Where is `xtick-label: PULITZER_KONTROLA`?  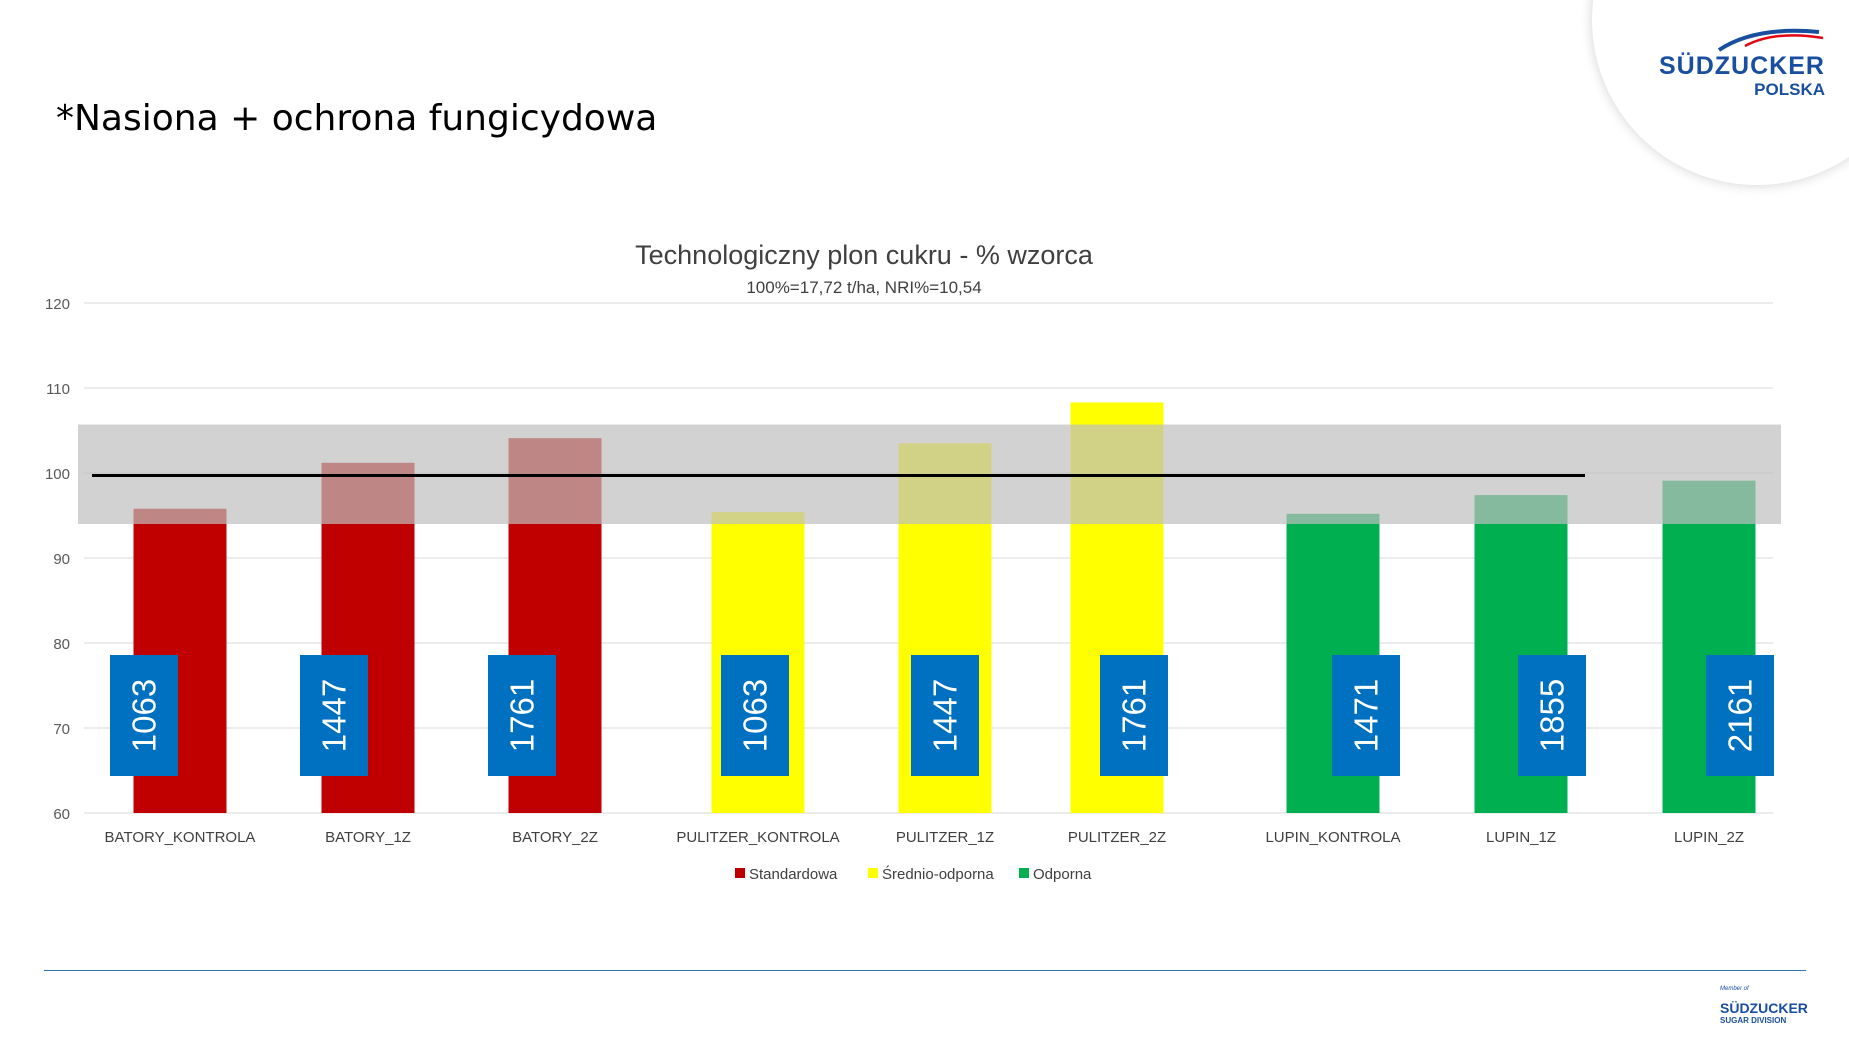
xtick-label: PULITZER_KONTROLA is located at coordinates (757, 837).